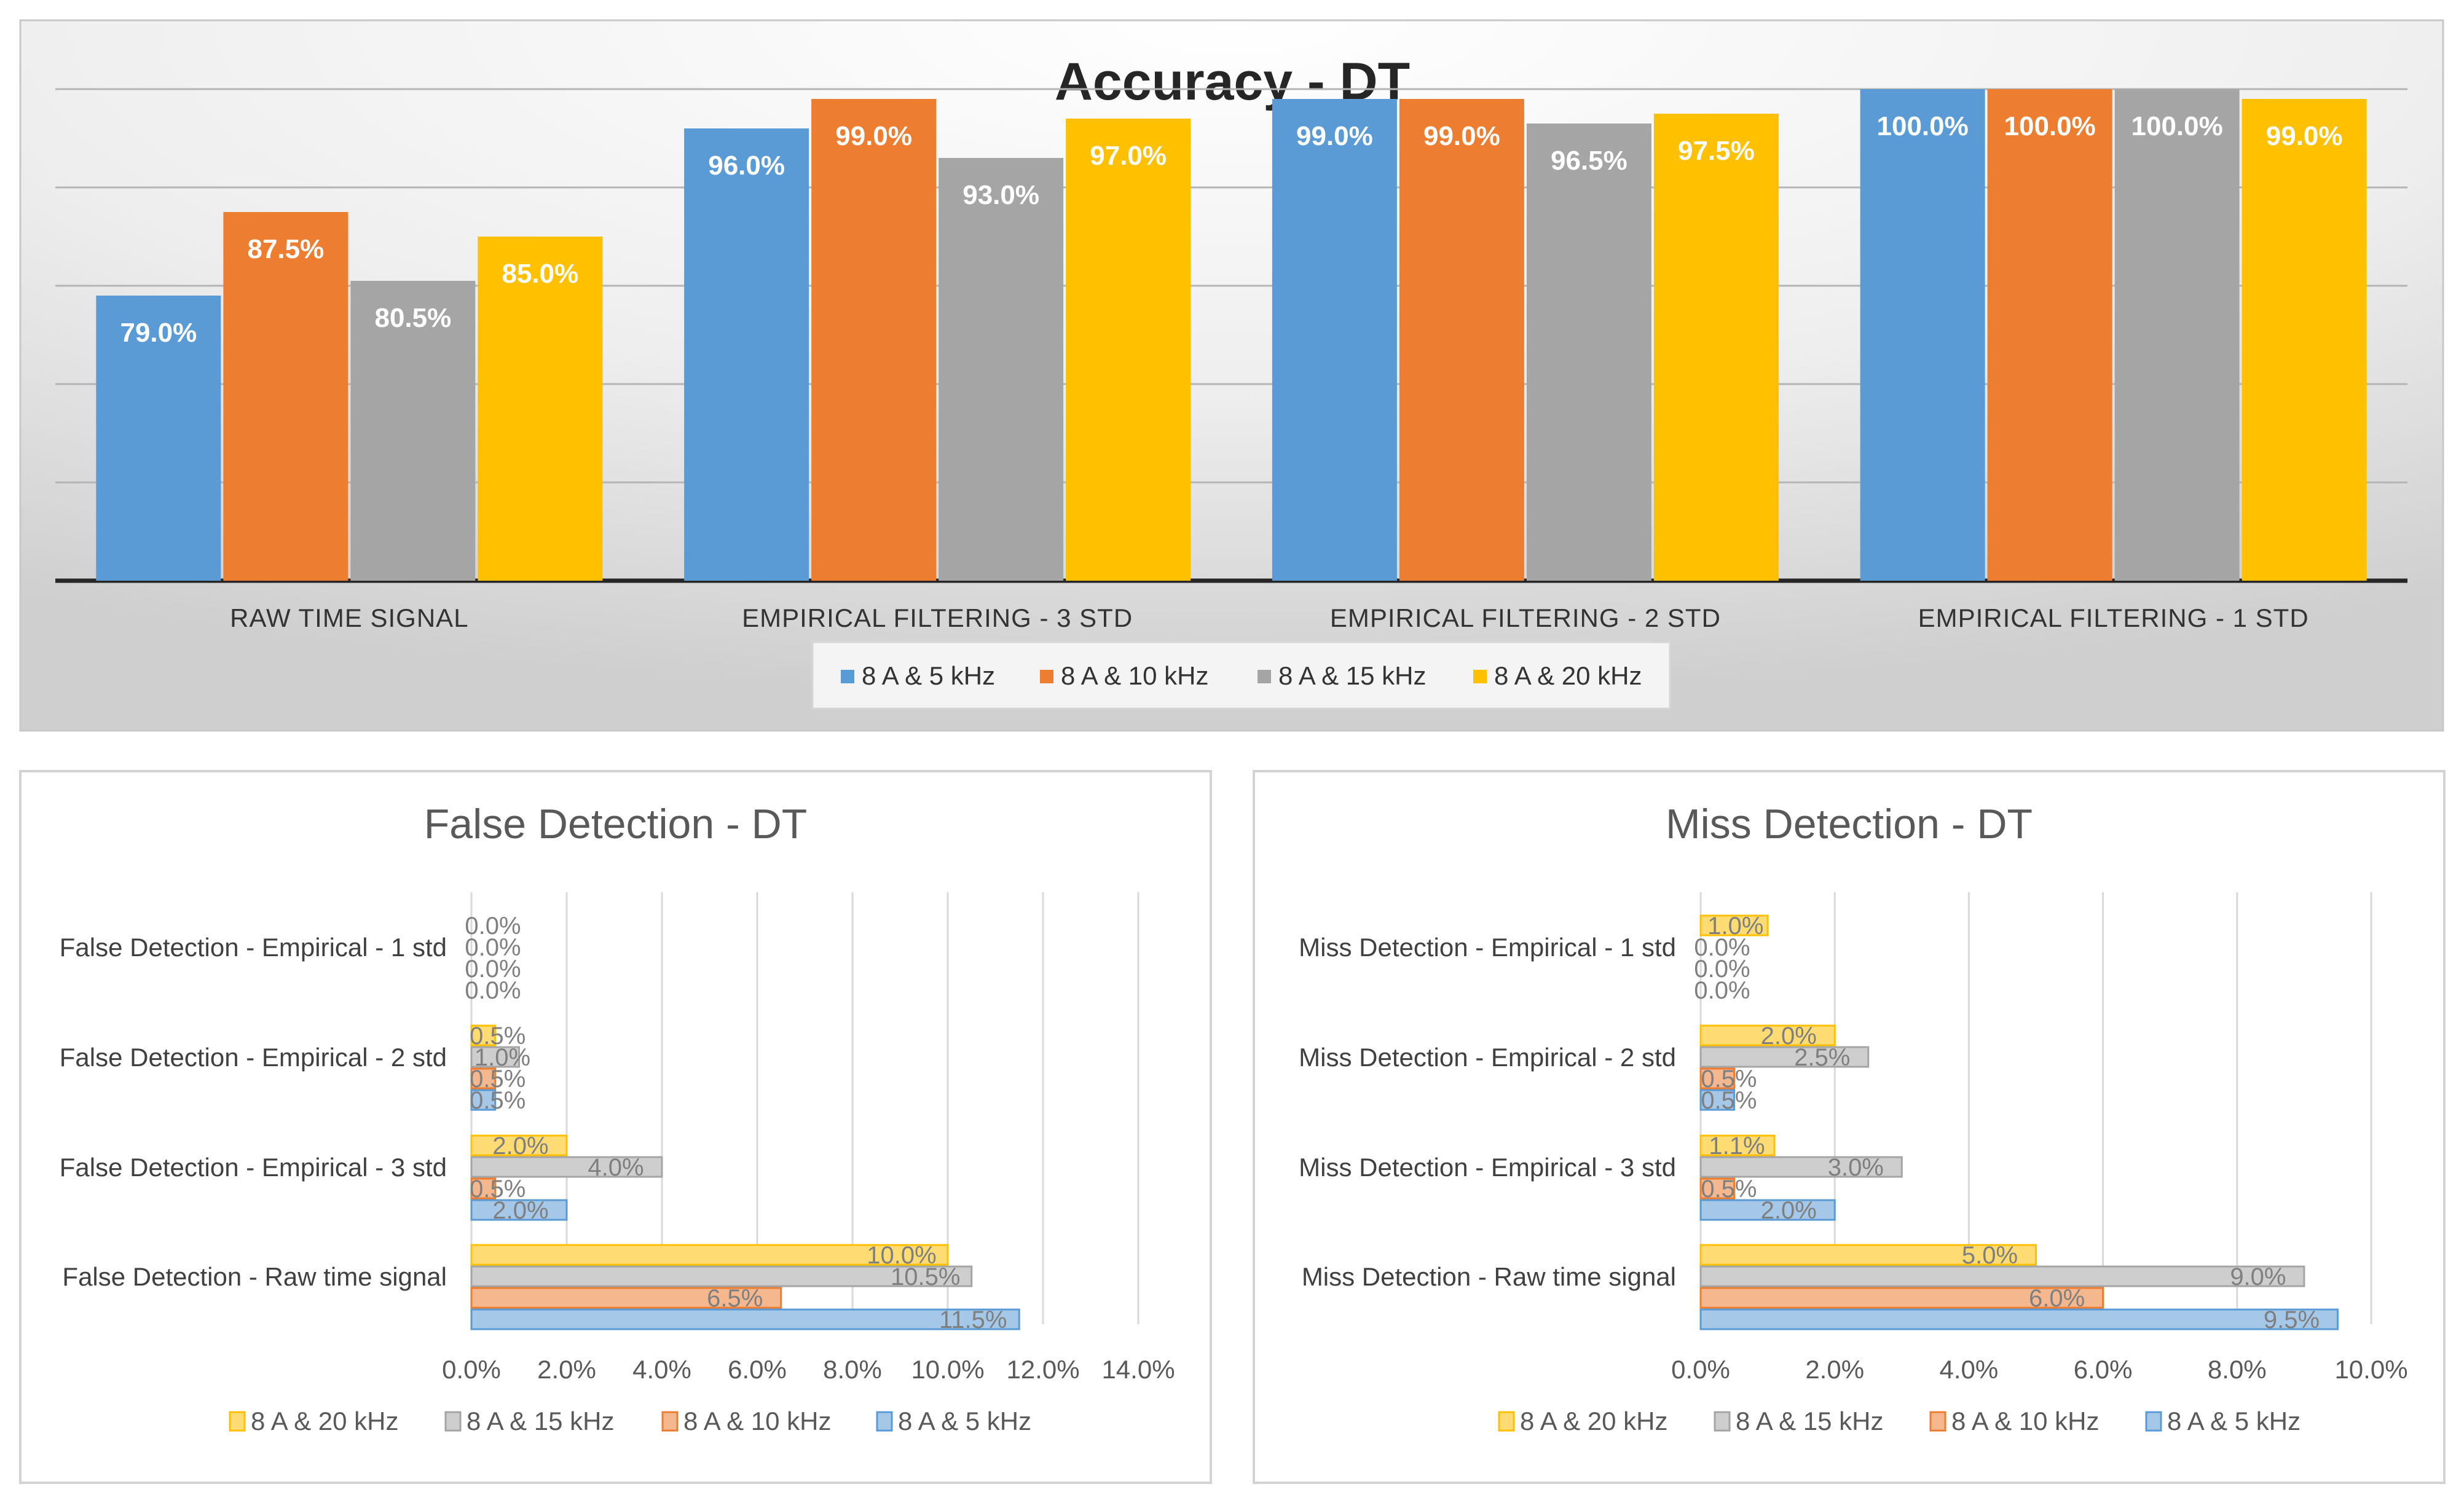  Describe the element at coordinates (1716, 151) in the screenshot. I see `data-label: 97.5%` at that location.